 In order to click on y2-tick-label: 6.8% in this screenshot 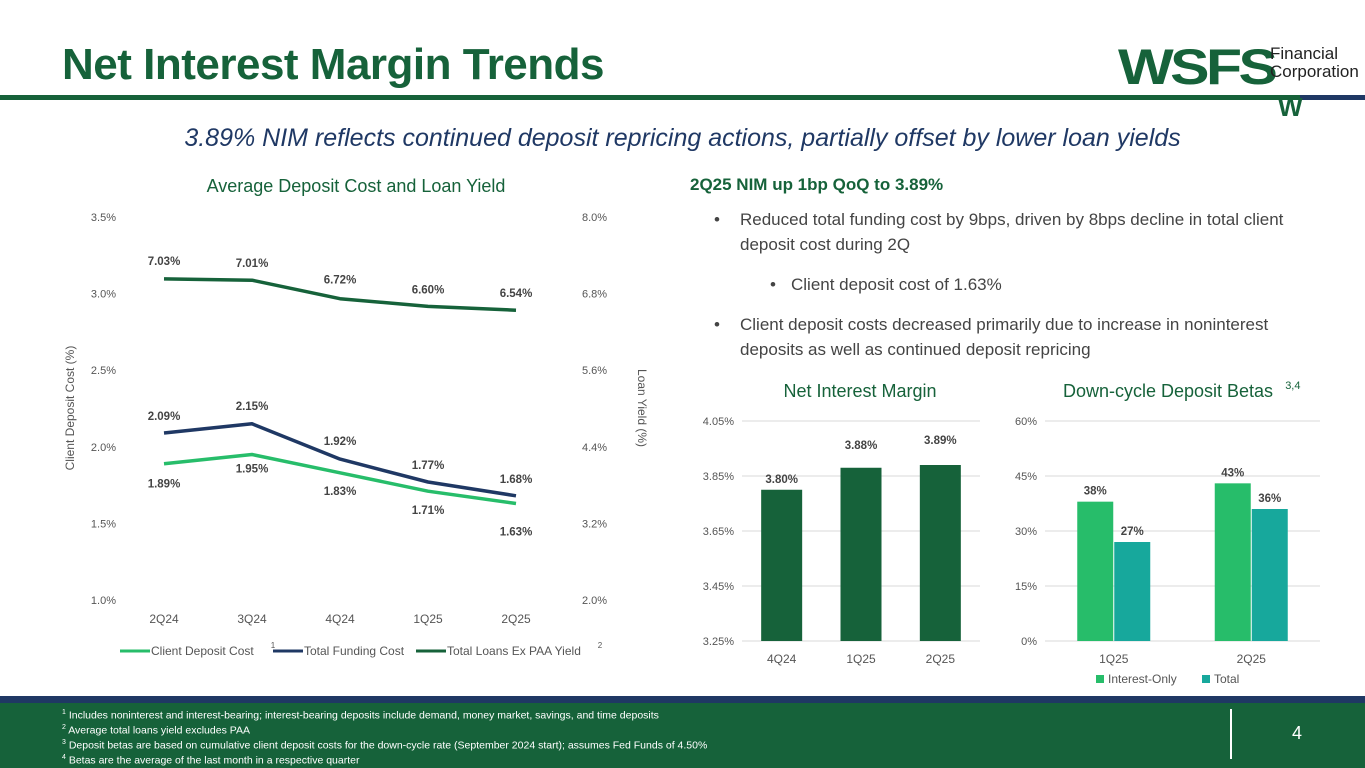, I will do `click(594, 295)`.